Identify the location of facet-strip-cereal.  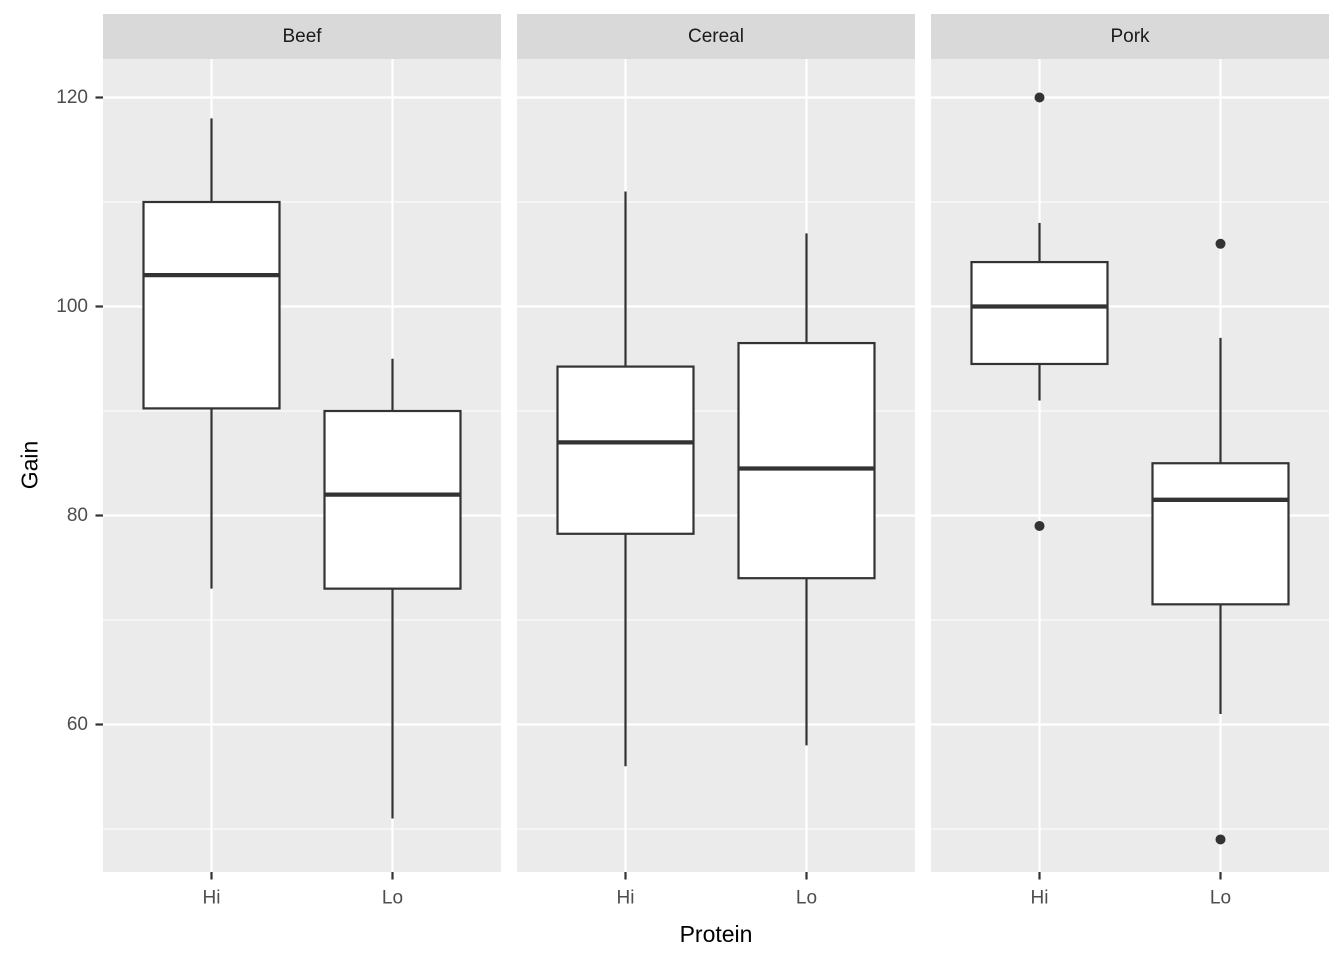
(716, 36).